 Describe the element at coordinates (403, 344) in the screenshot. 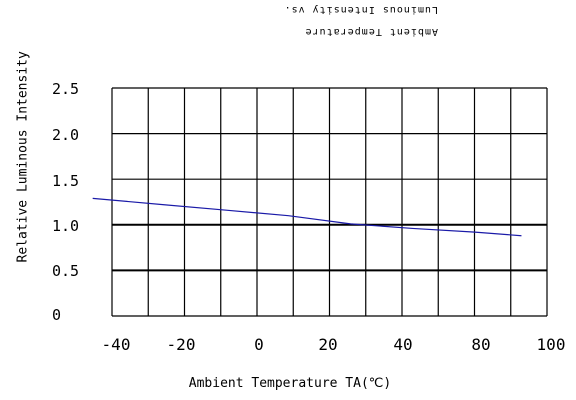

I see `x-tick-label: 40` at that location.